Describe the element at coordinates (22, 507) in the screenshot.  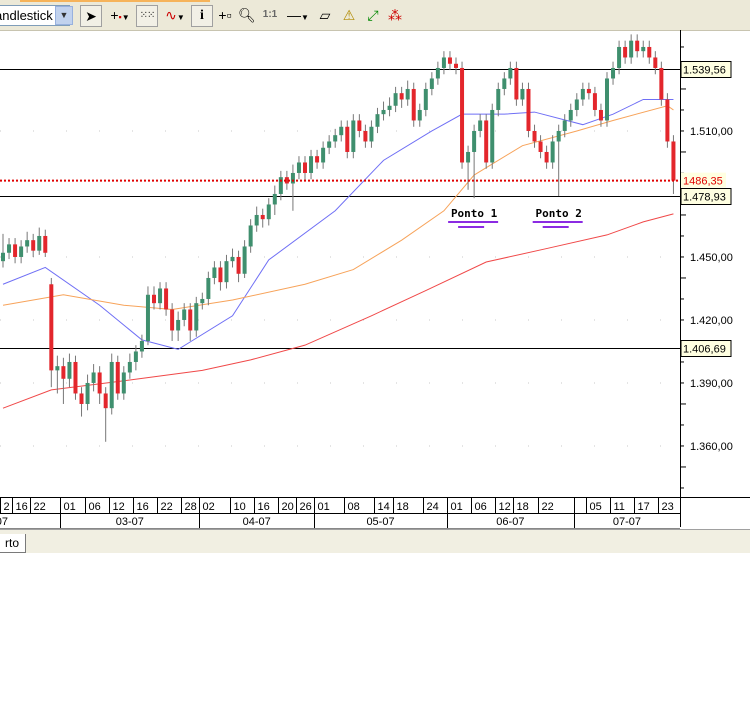
I see `x-day-label: 16` at that location.